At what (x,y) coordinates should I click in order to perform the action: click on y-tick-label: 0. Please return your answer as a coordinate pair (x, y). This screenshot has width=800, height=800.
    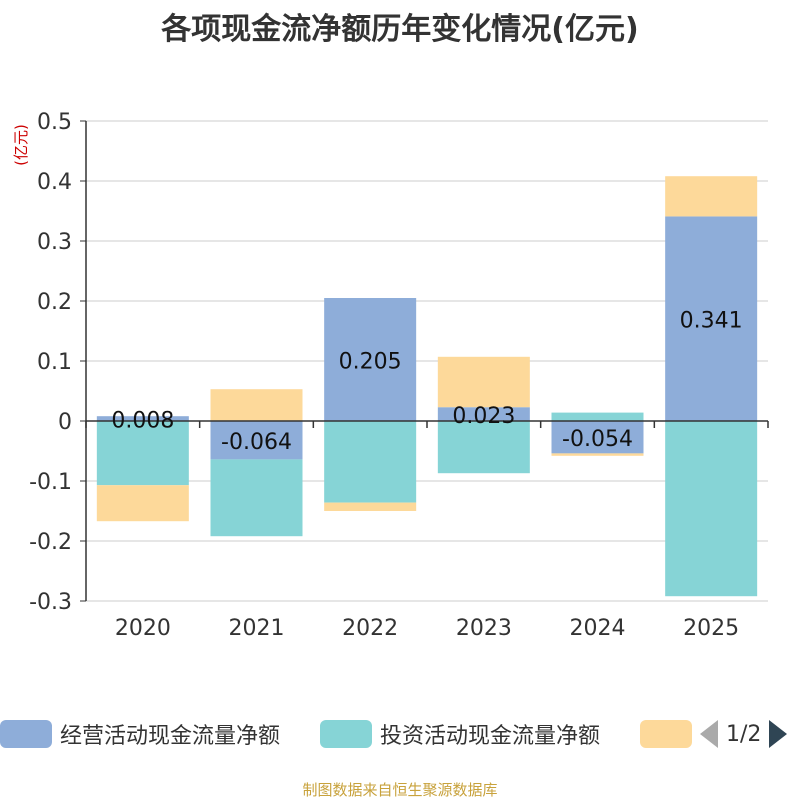
    Looking at the image, I should click on (65, 422).